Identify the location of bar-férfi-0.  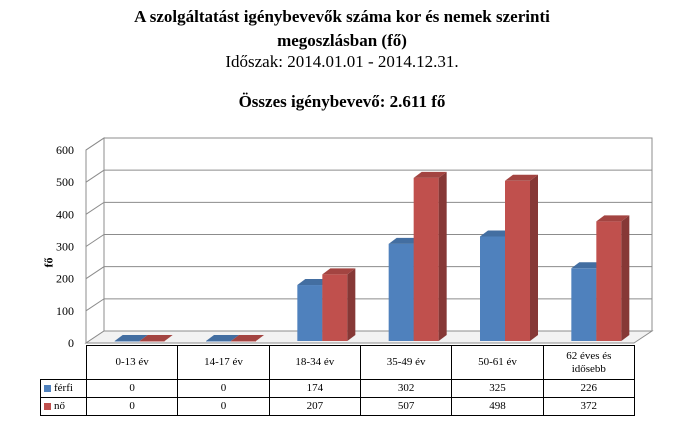
(131, 338).